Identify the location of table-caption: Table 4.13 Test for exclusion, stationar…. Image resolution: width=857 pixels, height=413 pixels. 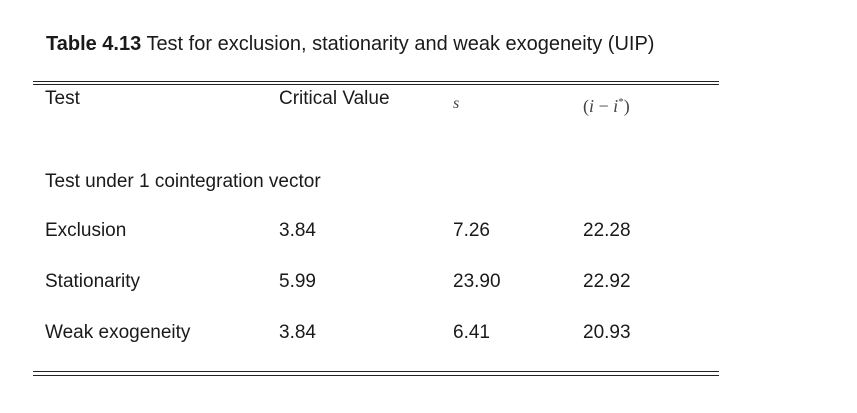
(350, 44).